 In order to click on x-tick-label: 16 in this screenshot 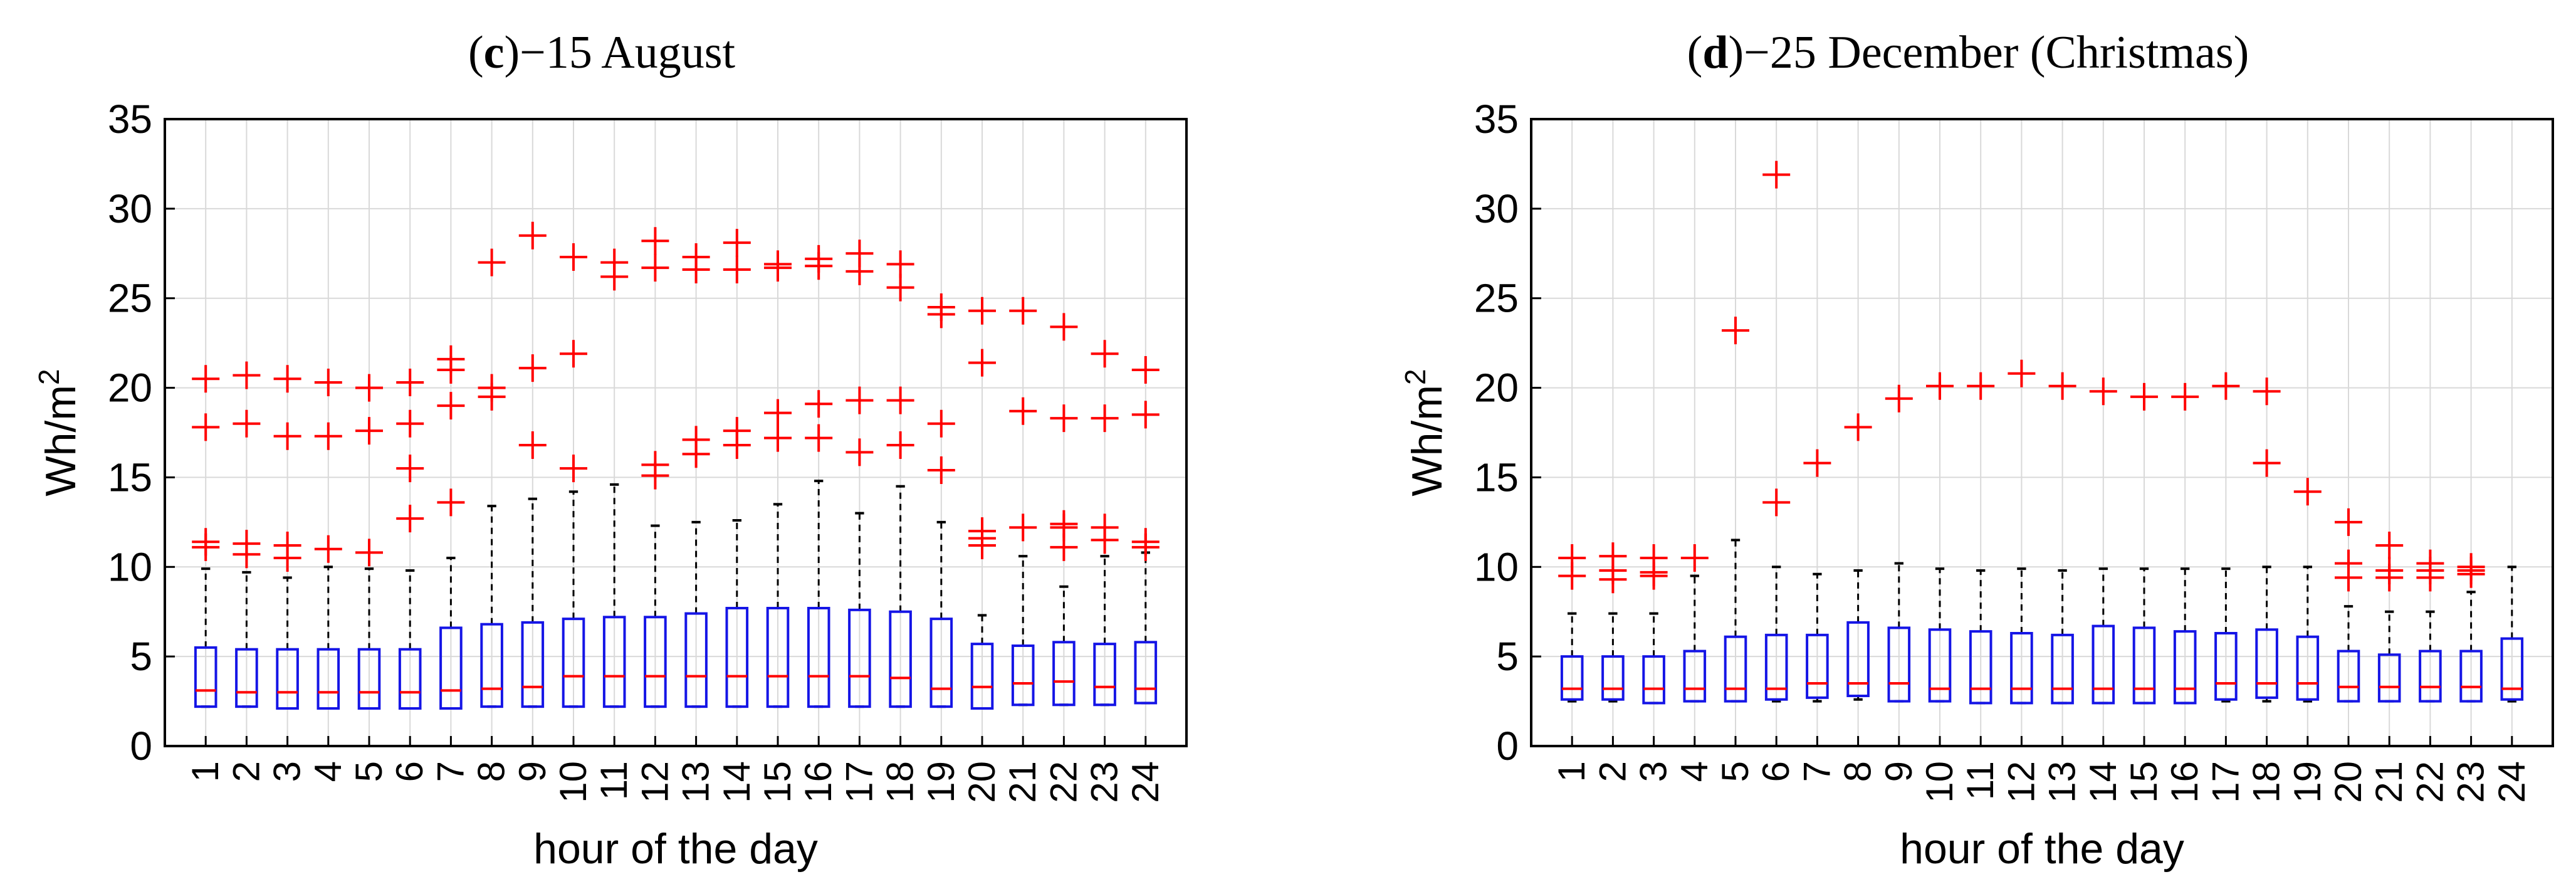, I will do `click(818, 782)`.